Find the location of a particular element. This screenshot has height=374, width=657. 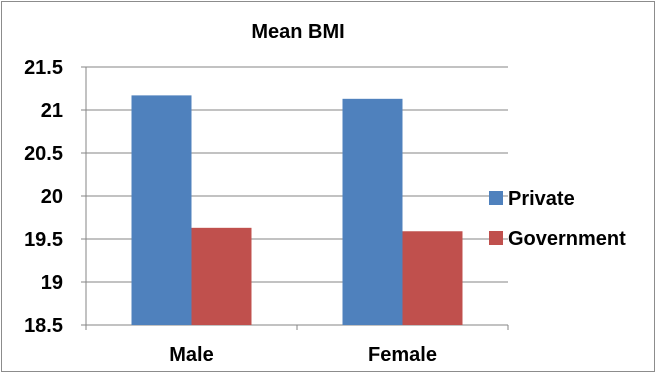

x-axis-tick-labels: Male Female is located at coordinates (303, 355).